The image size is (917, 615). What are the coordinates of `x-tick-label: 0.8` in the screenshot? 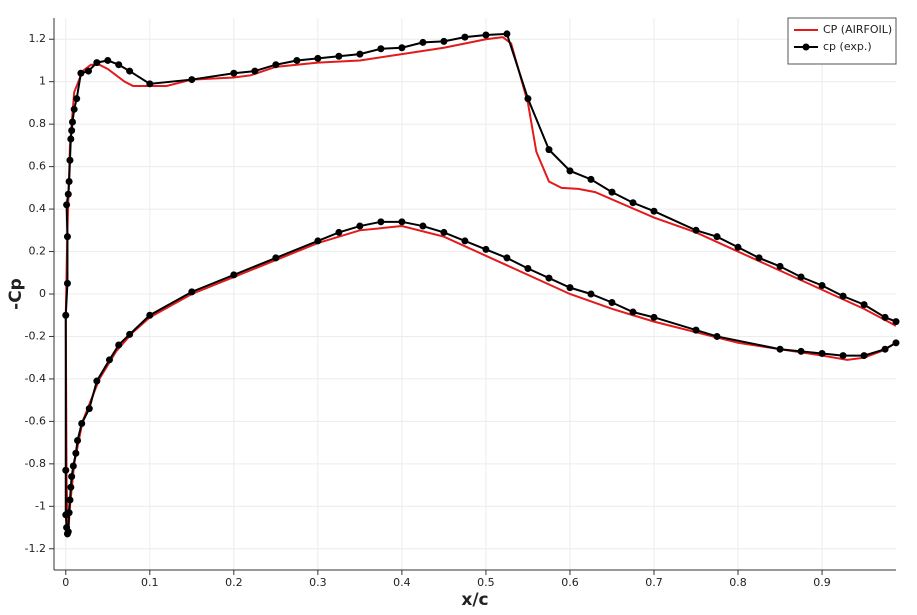 It's located at (738, 582).